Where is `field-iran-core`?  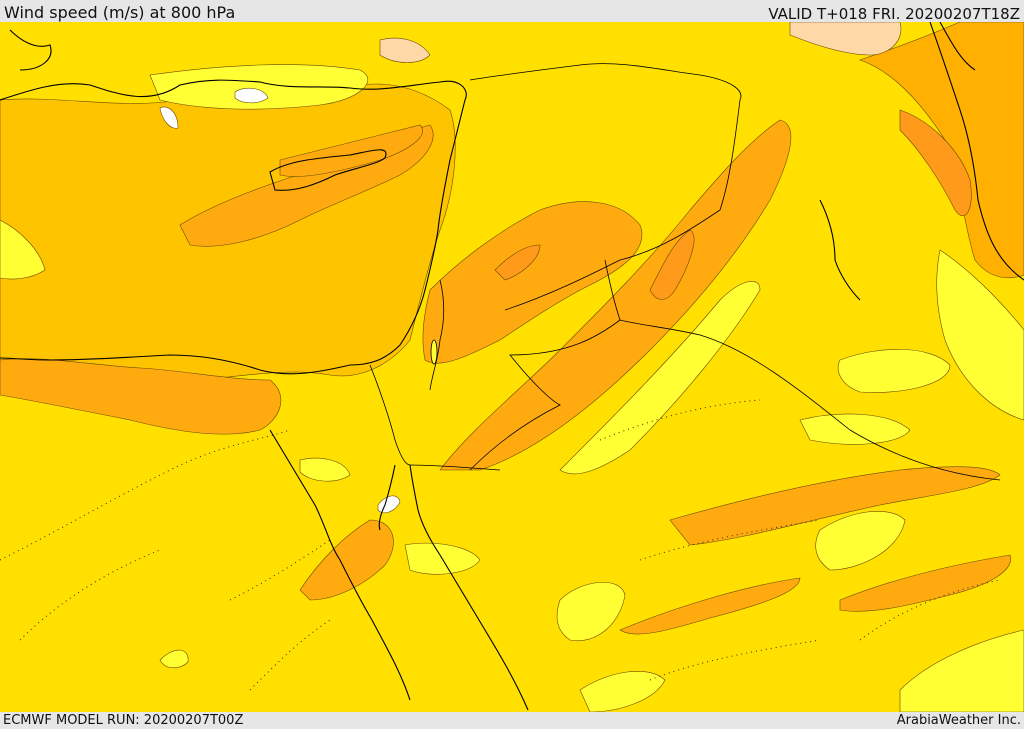 field-iran-core is located at coordinates (935, 163).